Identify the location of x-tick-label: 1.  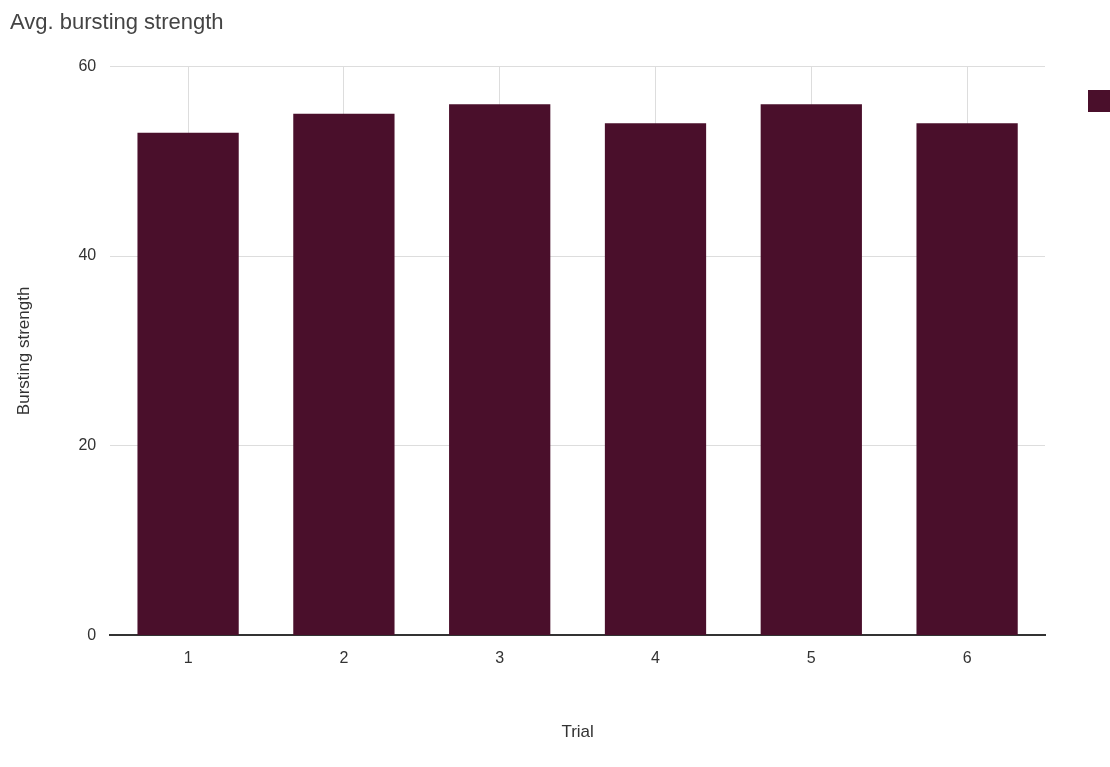
(188, 658).